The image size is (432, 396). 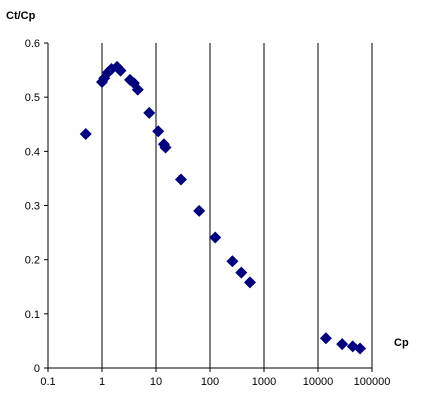 I want to click on x-tick-label: 100000, so click(x=372, y=382).